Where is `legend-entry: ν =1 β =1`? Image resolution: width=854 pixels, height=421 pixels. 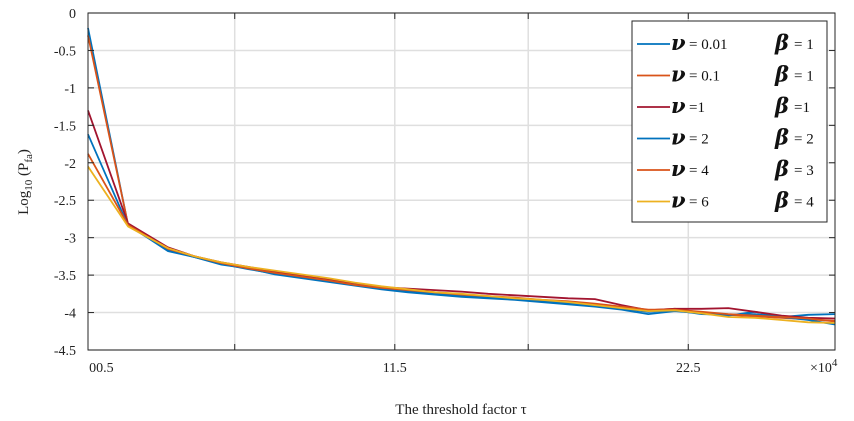 legend-entry: ν =1 β =1 is located at coordinates (723, 105).